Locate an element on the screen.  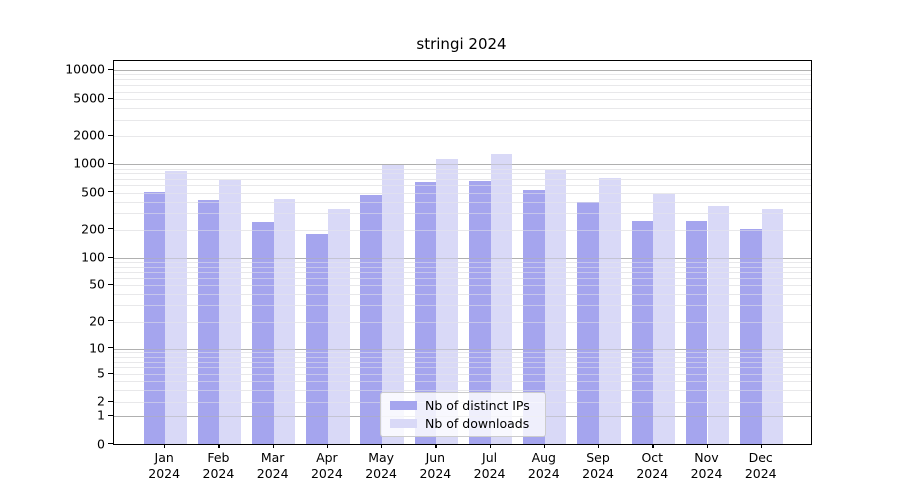
legend-swatch-downloads is located at coordinates (403, 423).